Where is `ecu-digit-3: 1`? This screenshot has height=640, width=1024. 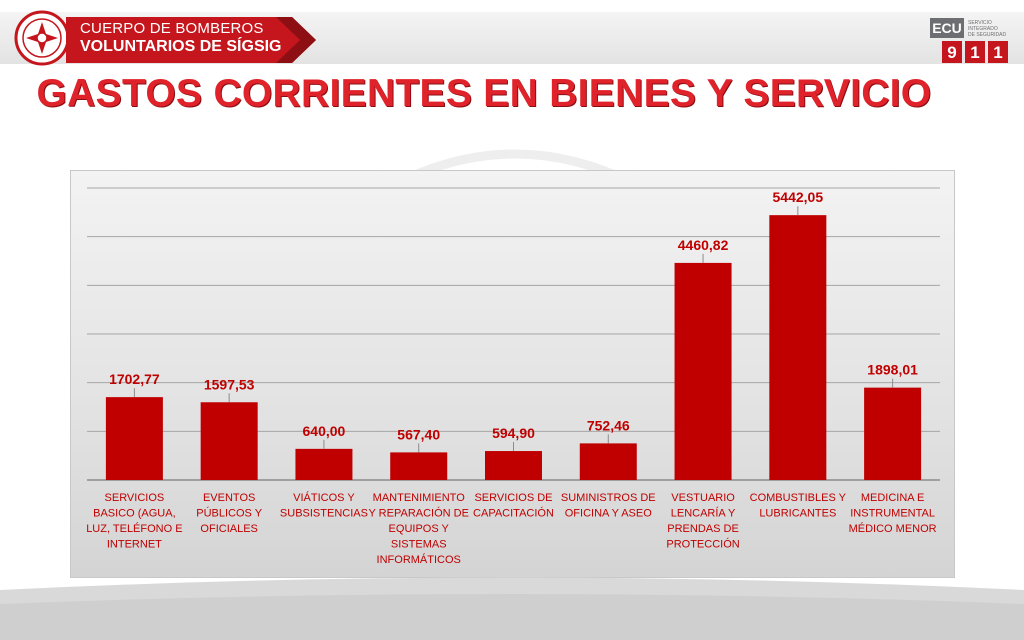 ecu-digit-3: 1 is located at coordinates (997, 52).